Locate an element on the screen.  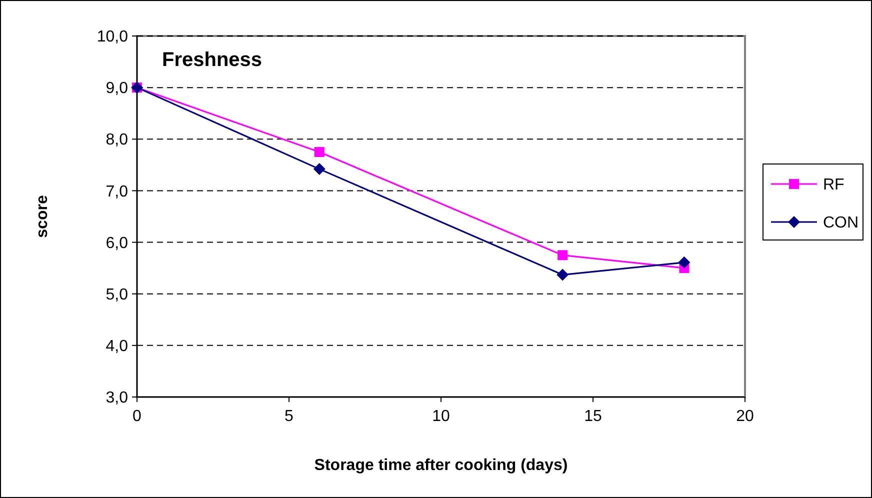
legend-label: RF is located at coordinates (834, 185).